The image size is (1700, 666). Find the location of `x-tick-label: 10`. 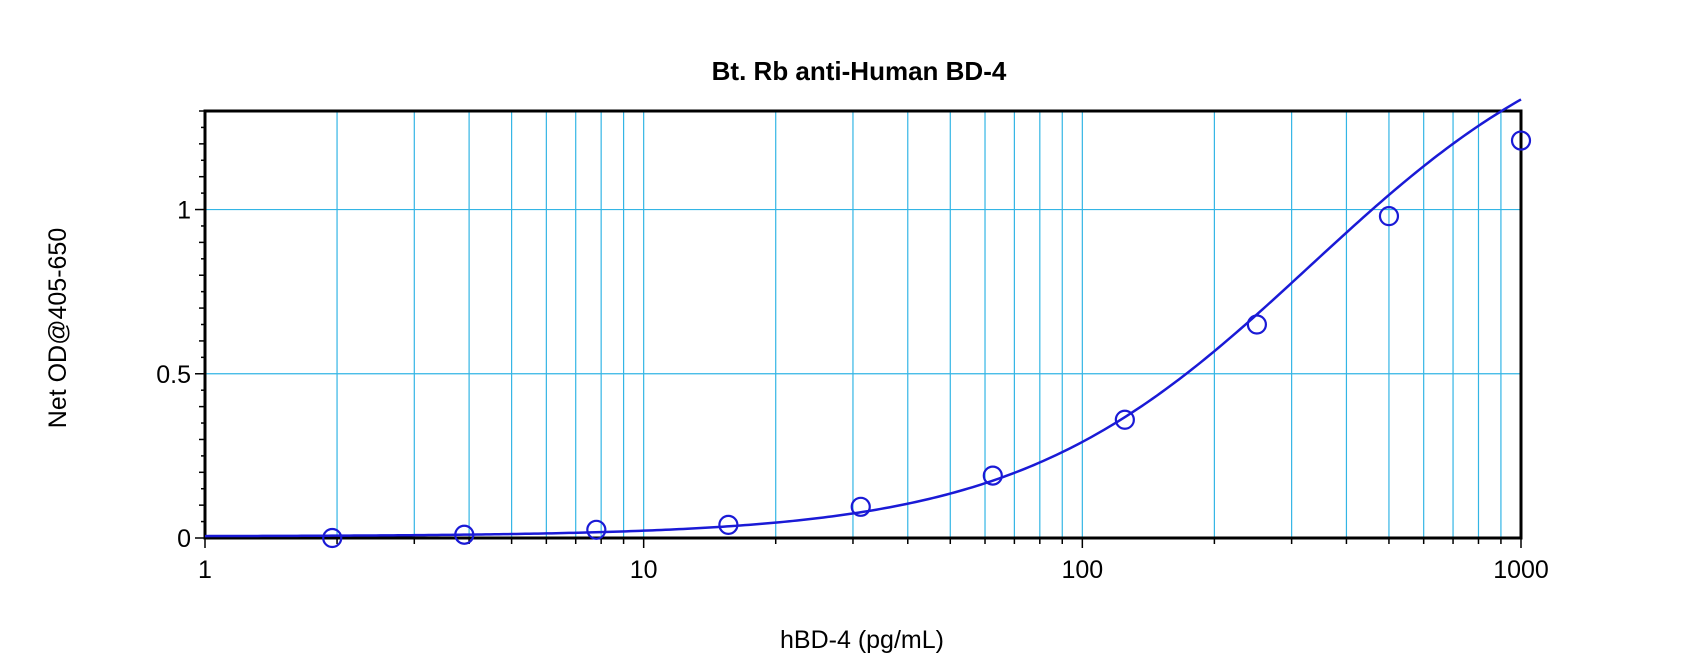

x-tick-label: 10 is located at coordinates (644, 570).